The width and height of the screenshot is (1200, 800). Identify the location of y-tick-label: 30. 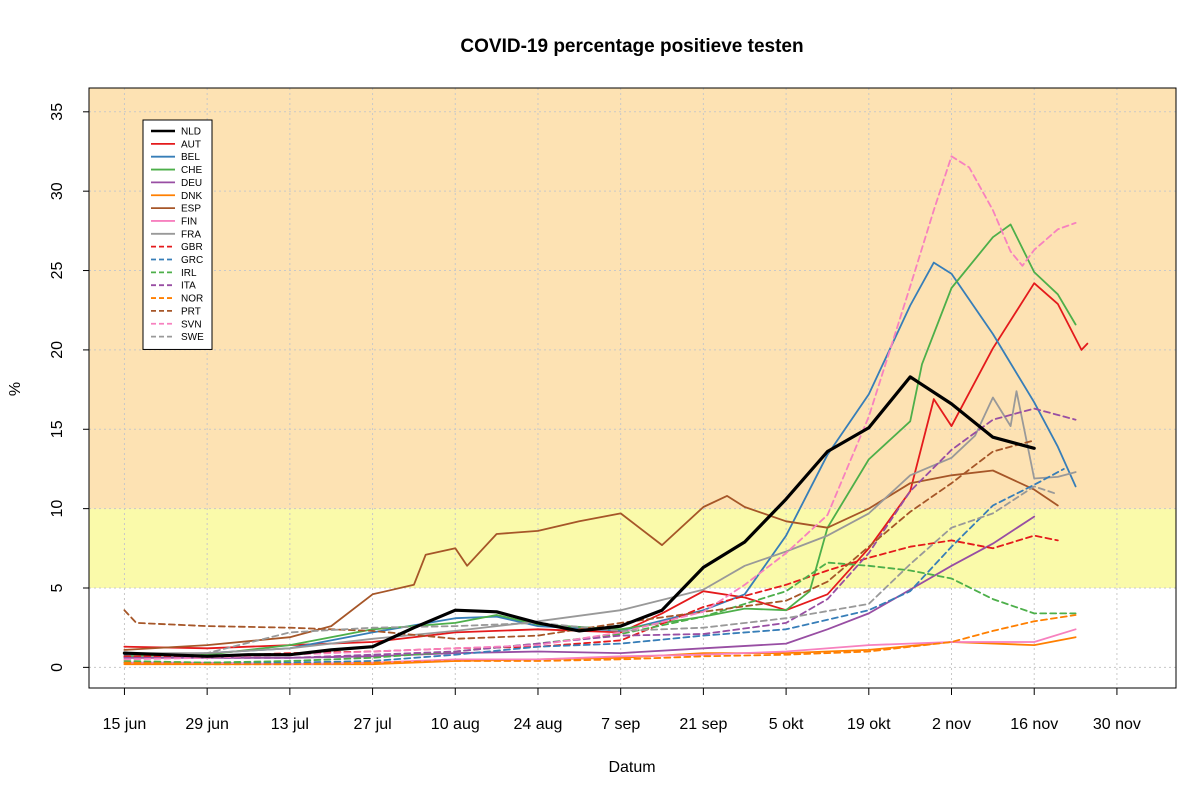
(57, 191).